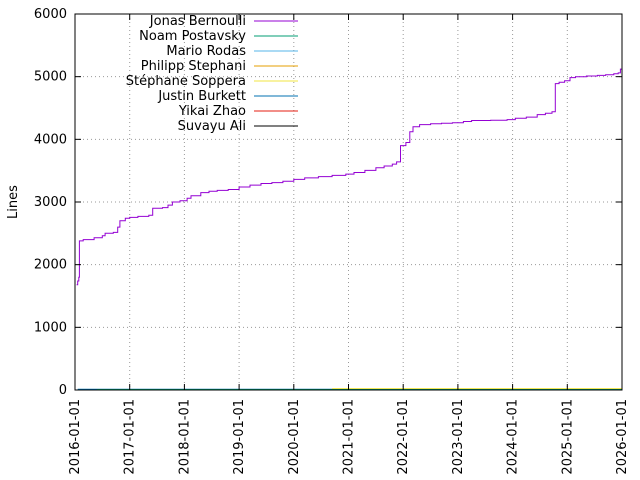 The image size is (640, 480). Describe the element at coordinates (197, 21) in the screenshot. I see `legend-label: Jonas Bernoulli` at that location.